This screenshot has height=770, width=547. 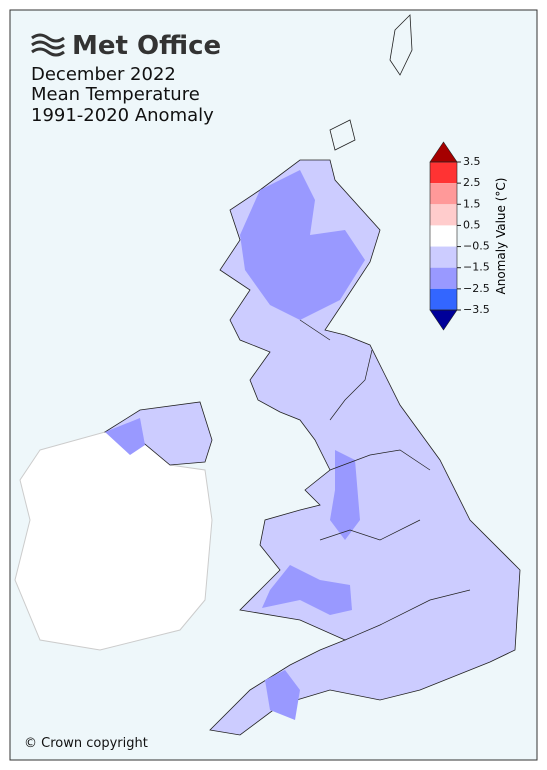 What do you see at coordinates (86, 743) in the screenshot?
I see `copyright: © Crown copyright` at bounding box center [86, 743].